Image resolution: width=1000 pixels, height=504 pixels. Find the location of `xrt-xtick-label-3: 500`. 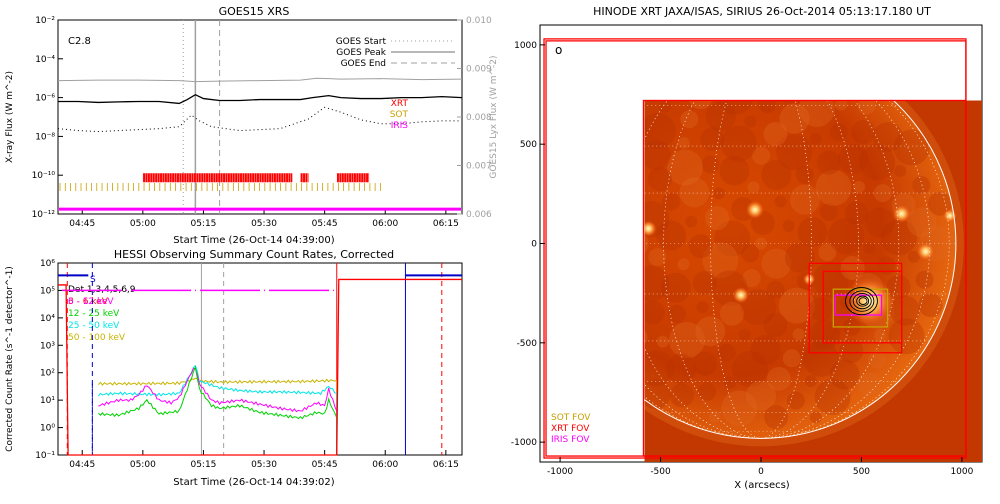

xrt-xtick-label-3: 500 is located at coordinates (861, 472).